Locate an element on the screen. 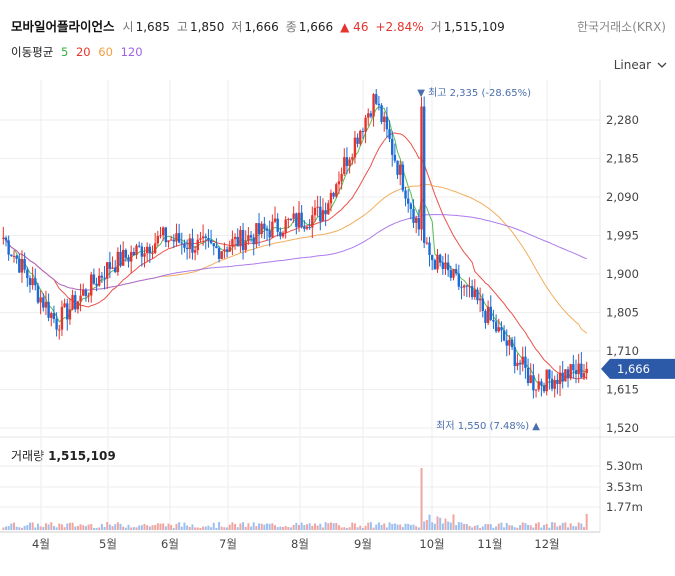  stock-name: 모바일어플라이언스 is located at coordinates (63, 26).